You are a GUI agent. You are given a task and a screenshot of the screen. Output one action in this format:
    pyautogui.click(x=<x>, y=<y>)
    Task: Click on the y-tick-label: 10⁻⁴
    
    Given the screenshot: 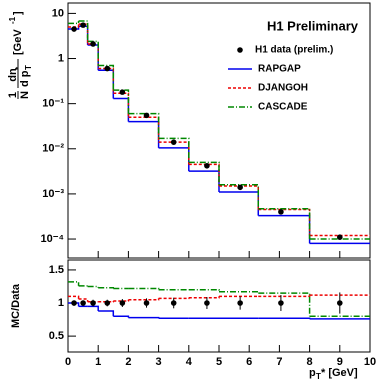 What is the action you would take?
    pyautogui.click(x=52, y=239)
    